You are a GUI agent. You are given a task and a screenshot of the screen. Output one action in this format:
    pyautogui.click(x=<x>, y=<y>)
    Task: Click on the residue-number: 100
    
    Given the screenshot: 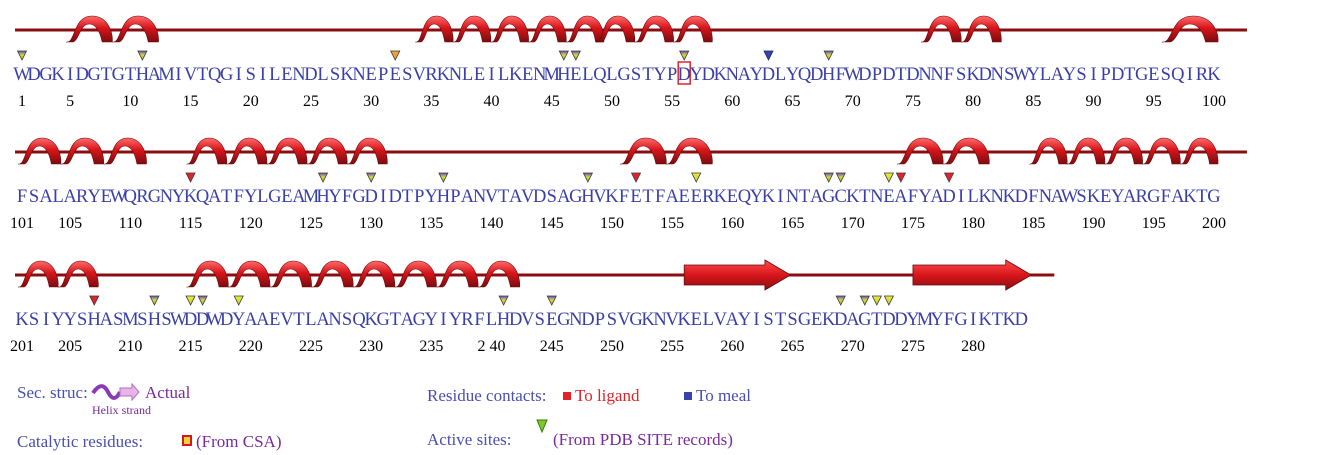 What is the action you would take?
    pyautogui.click(x=1214, y=101)
    